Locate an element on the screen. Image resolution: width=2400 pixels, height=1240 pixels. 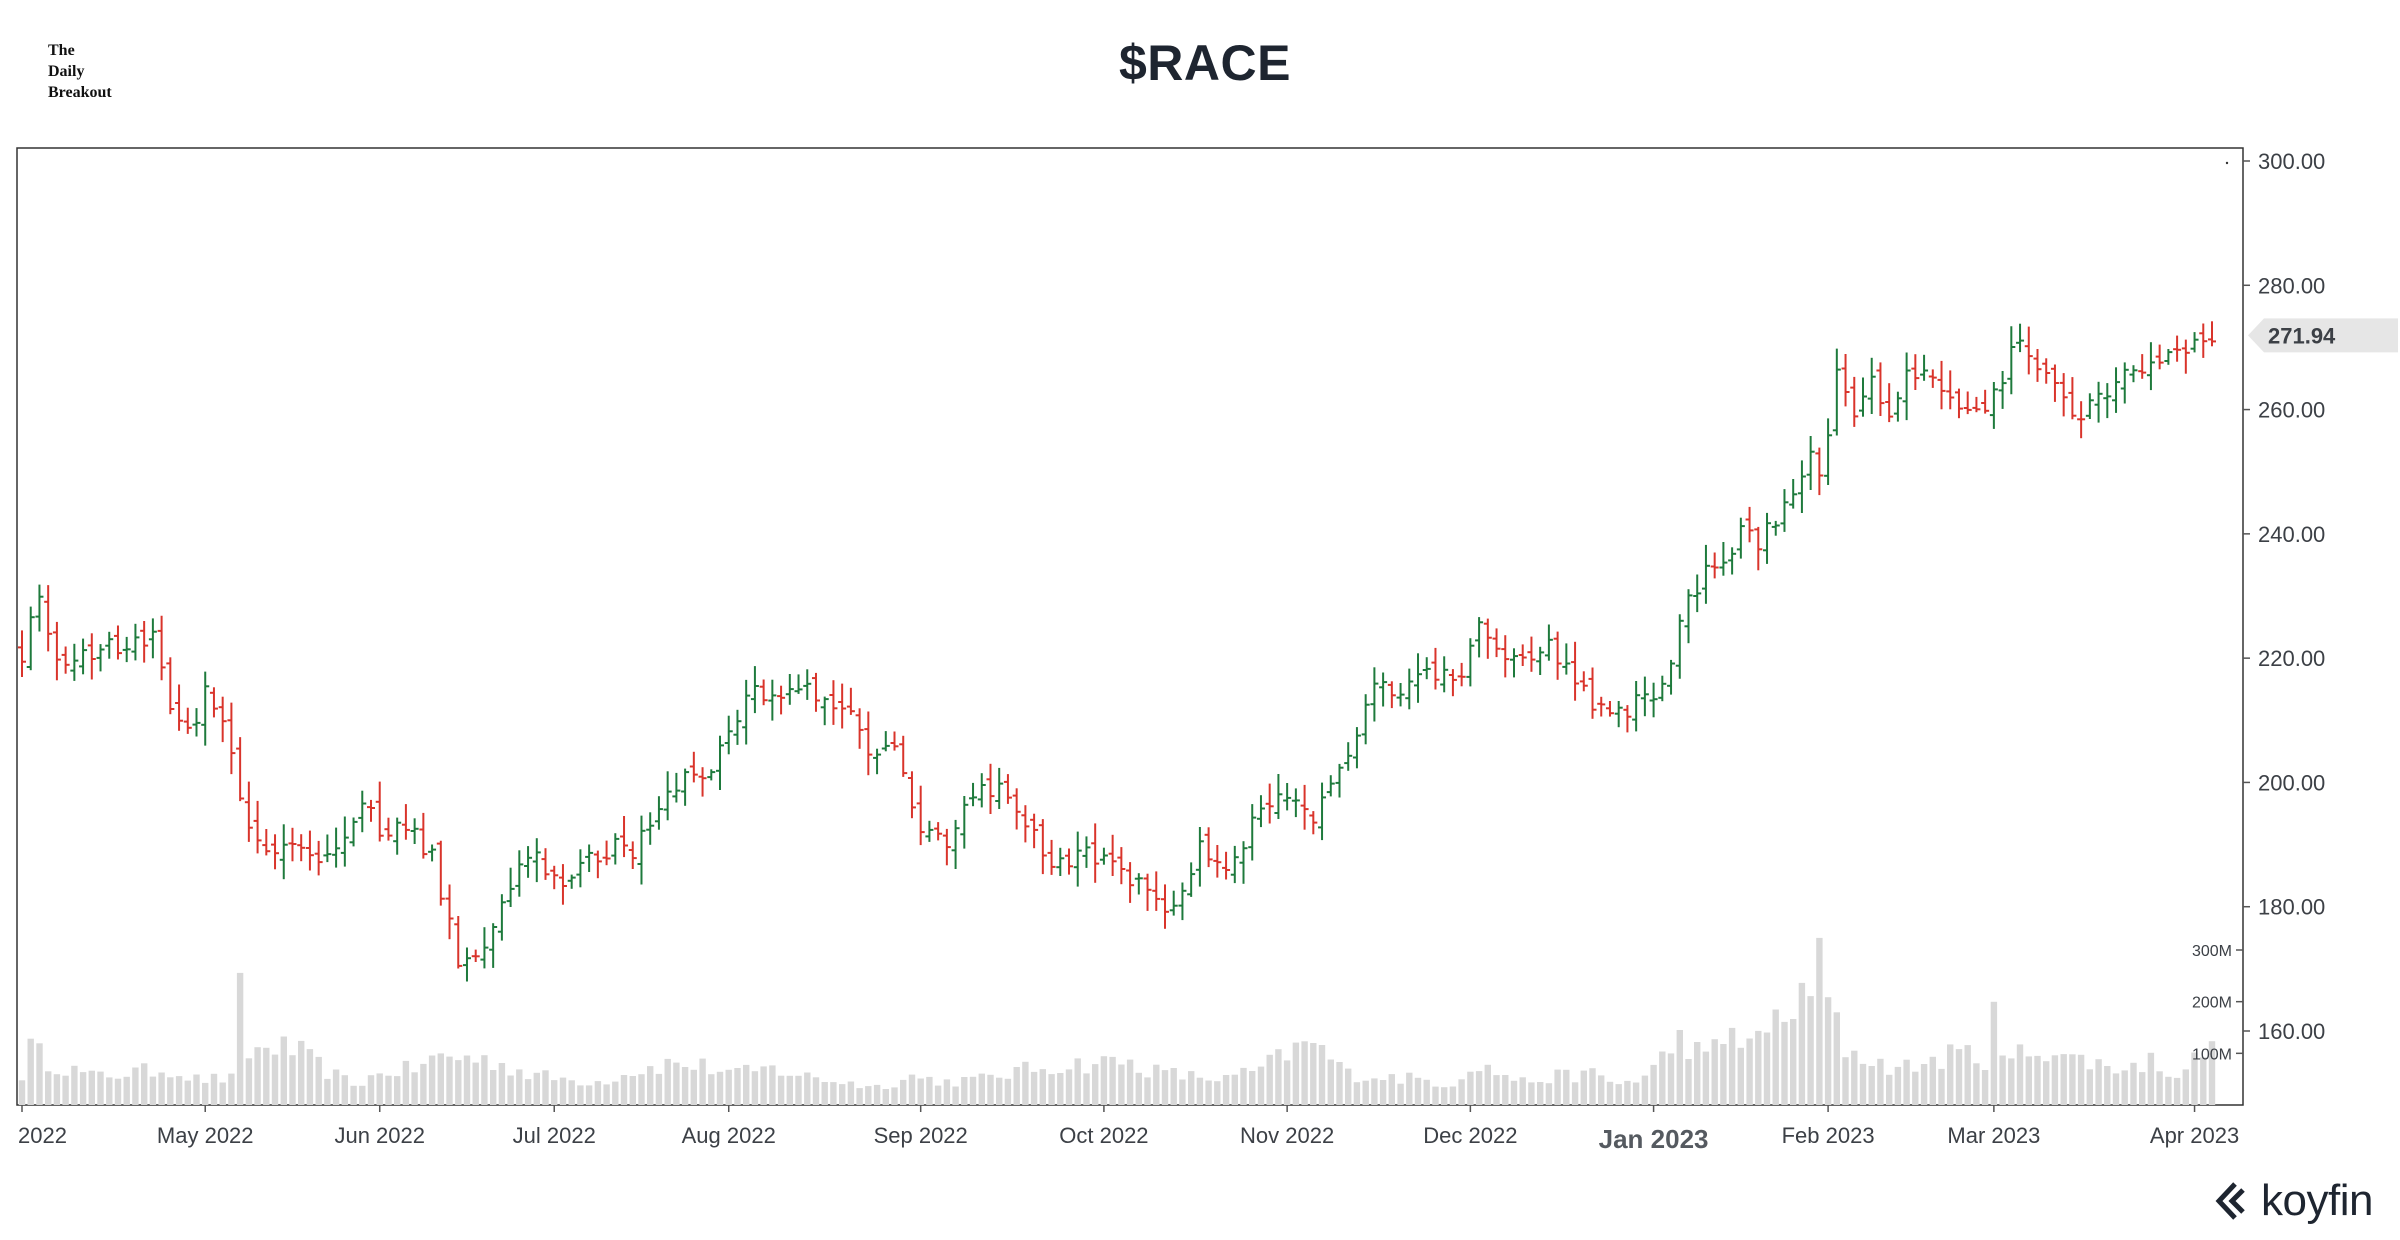
price-tick-label: 180.00 is located at coordinates (2291, 907).